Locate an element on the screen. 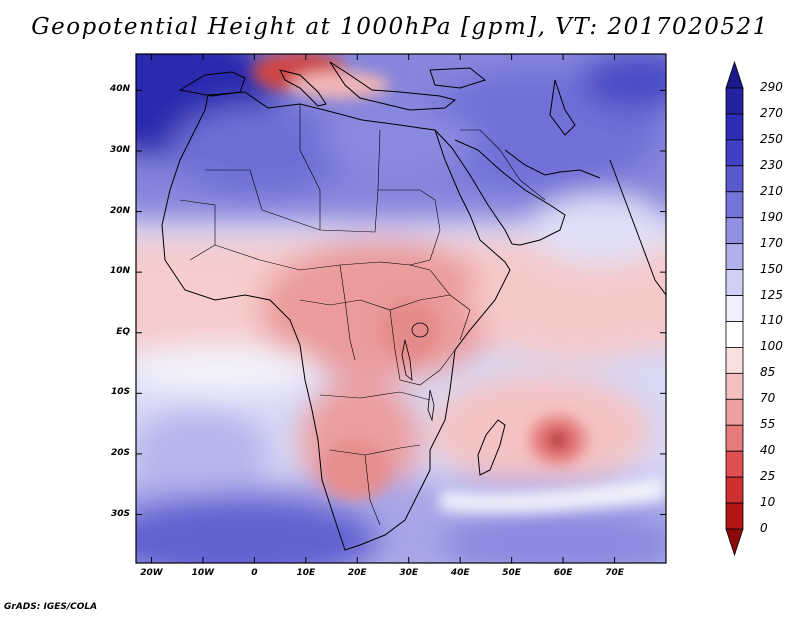  lat-tick-label: 30S is located at coordinates (120, 513).